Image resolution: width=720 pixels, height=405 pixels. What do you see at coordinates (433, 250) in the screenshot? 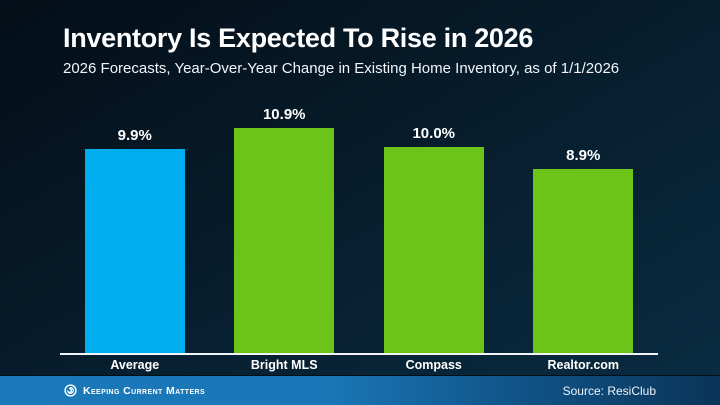
I see `bar-compass` at bounding box center [433, 250].